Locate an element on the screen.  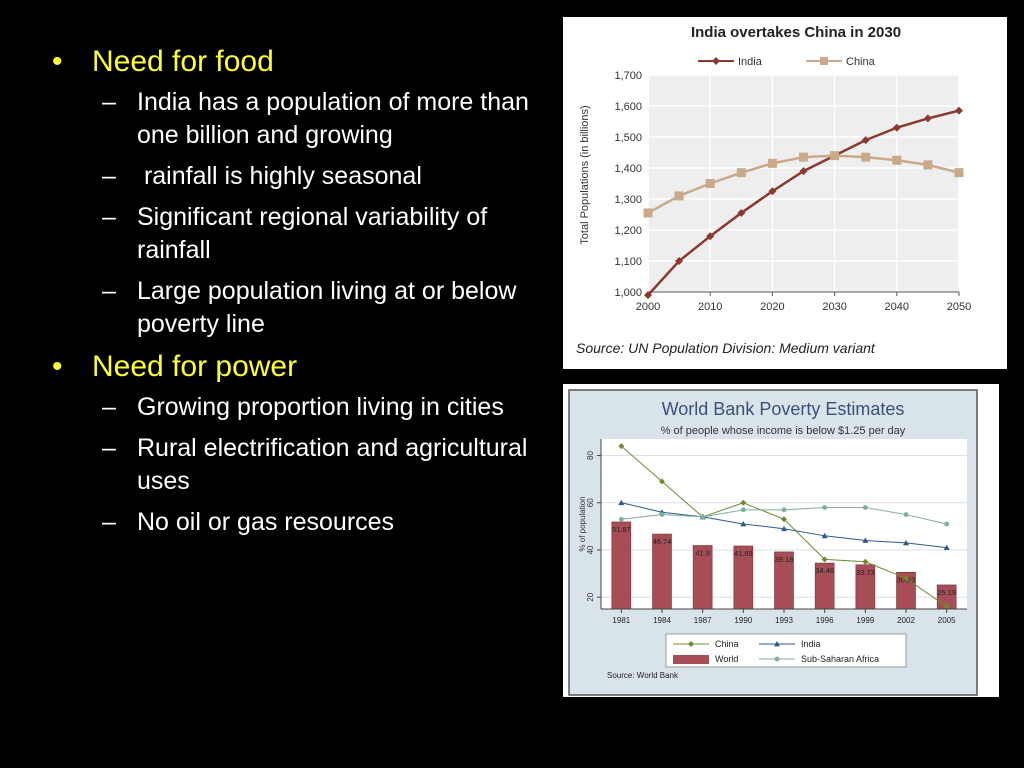
x-tick-label: 2030 is located at coordinates (834, 307).